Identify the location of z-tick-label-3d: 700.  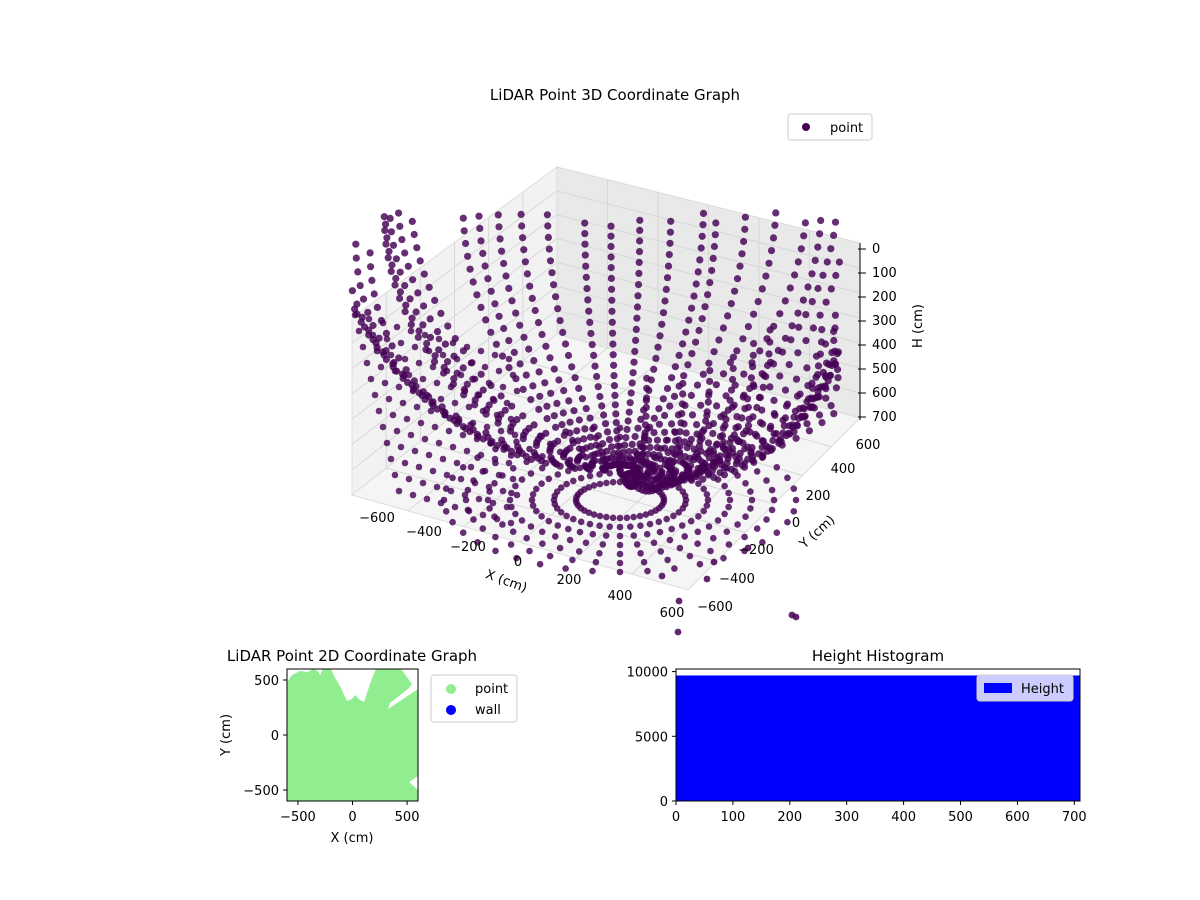
(884, 417).